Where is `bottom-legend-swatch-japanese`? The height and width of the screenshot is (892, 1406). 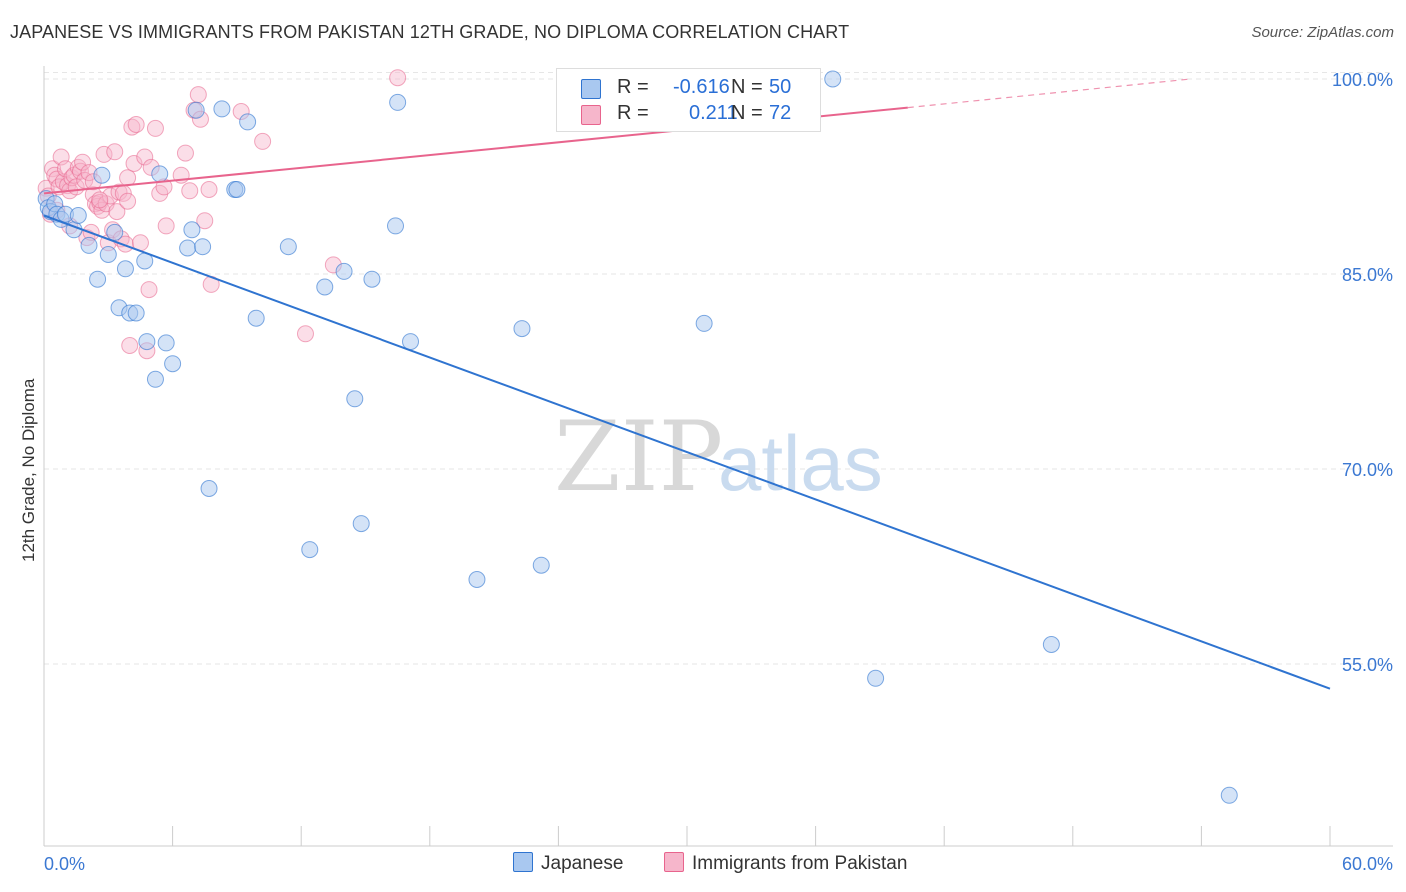 bottom-legend-swatch-japanese is located at coordinates (523, 862).